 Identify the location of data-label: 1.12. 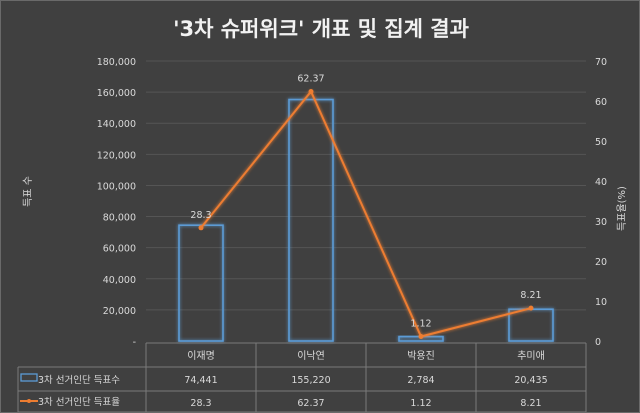
(420, 324).